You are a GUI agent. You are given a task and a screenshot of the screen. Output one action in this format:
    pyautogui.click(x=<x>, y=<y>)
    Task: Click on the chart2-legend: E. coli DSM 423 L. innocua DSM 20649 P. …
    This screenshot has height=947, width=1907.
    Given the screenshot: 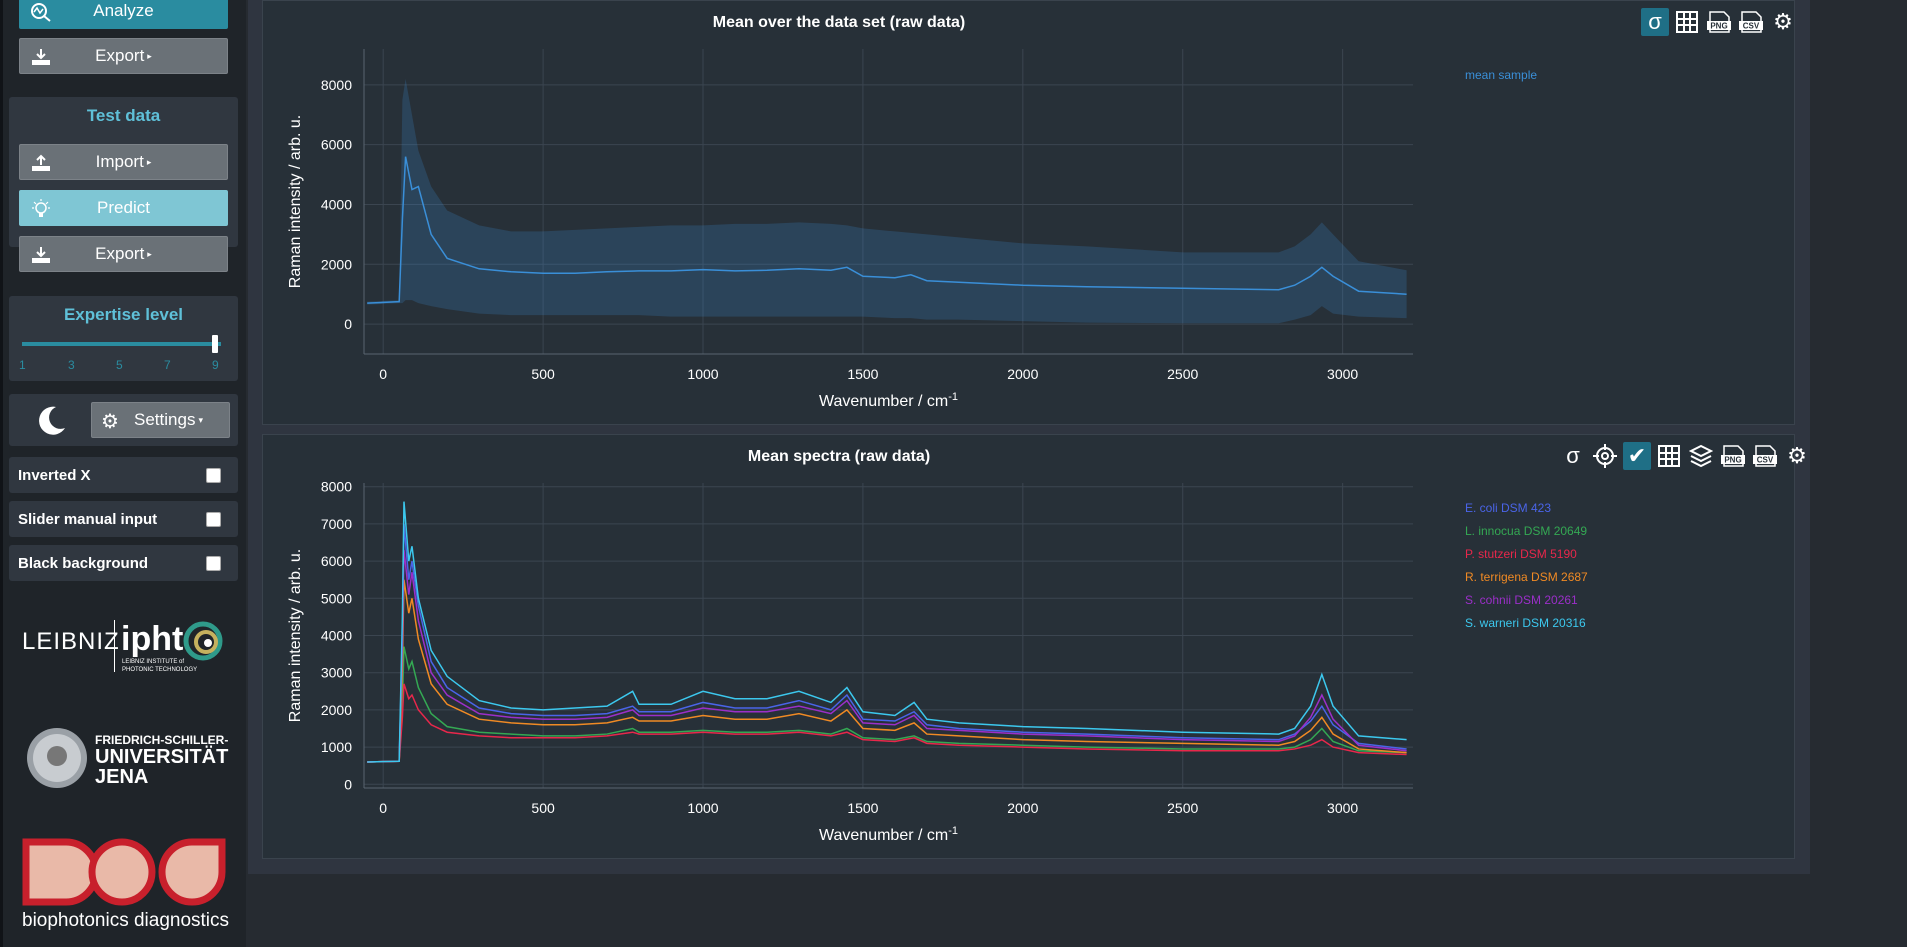 What is the action you would take?
    pyautogui.click(x=1526, y=566)
    